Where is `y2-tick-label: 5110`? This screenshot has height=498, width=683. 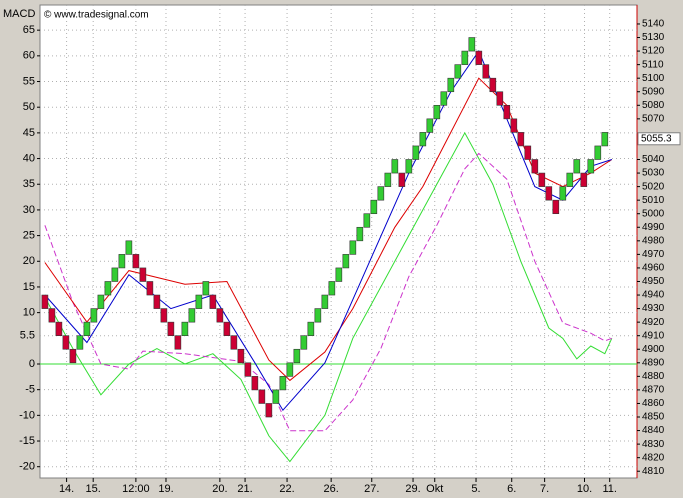
y2-tick-label: 5110 is located at coordinates (653, 64).